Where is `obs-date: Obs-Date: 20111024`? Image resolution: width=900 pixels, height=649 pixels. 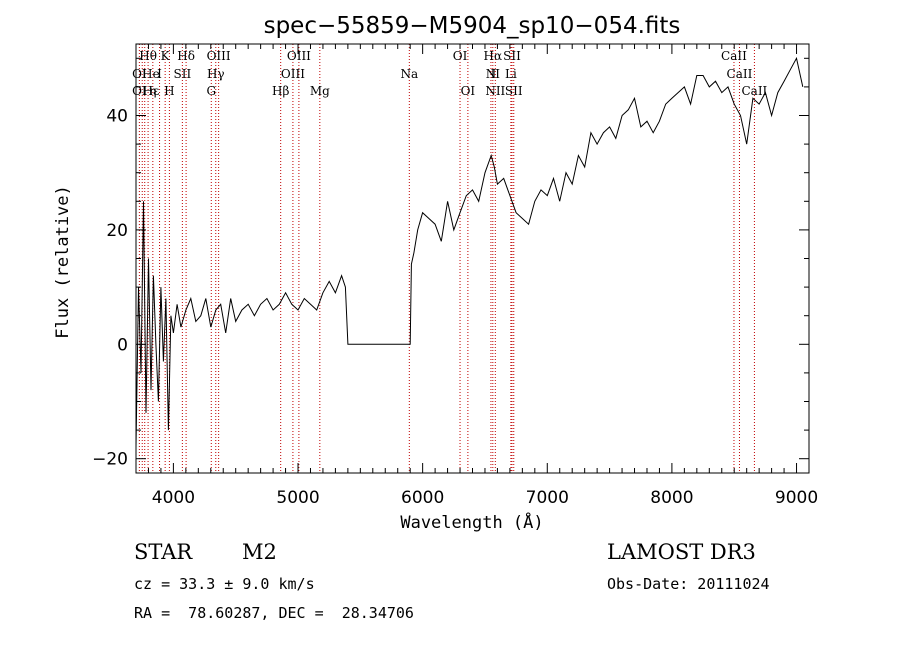
obs-date: Obs-Date: 20111024 is located at coordinates (688, 584).